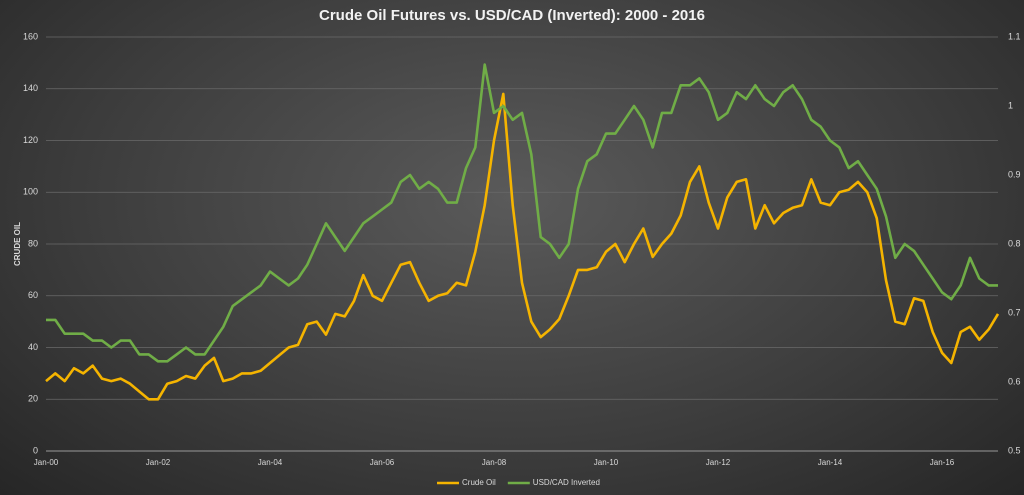 This screenshot has width=1024, height=495. Describe the element at coordinates (1014, 243) in the screenshot. I see `y2-tick-label: 0.8` at that location.